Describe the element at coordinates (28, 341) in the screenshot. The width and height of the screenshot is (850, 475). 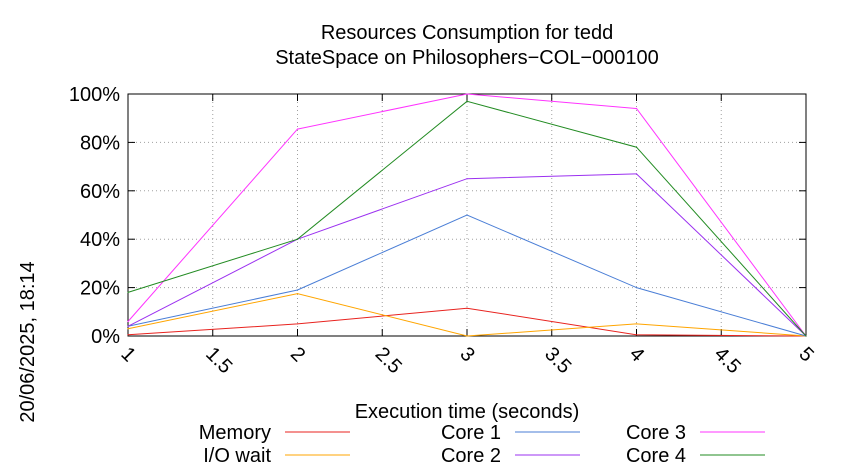
I see `timestamp: 20/06/2025, 18:14` at that location.